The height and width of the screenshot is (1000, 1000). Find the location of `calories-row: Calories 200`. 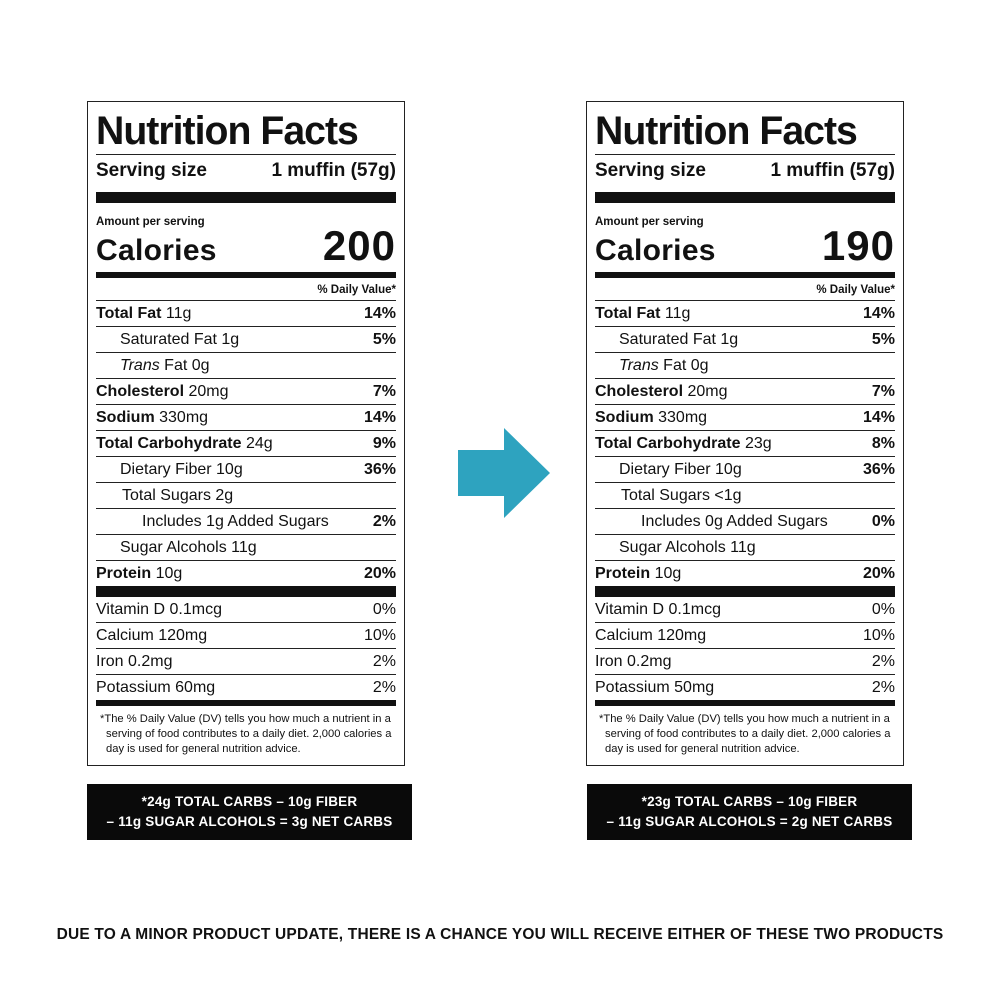

calories-row: Calories 200 is located at coordinates (246, 245).